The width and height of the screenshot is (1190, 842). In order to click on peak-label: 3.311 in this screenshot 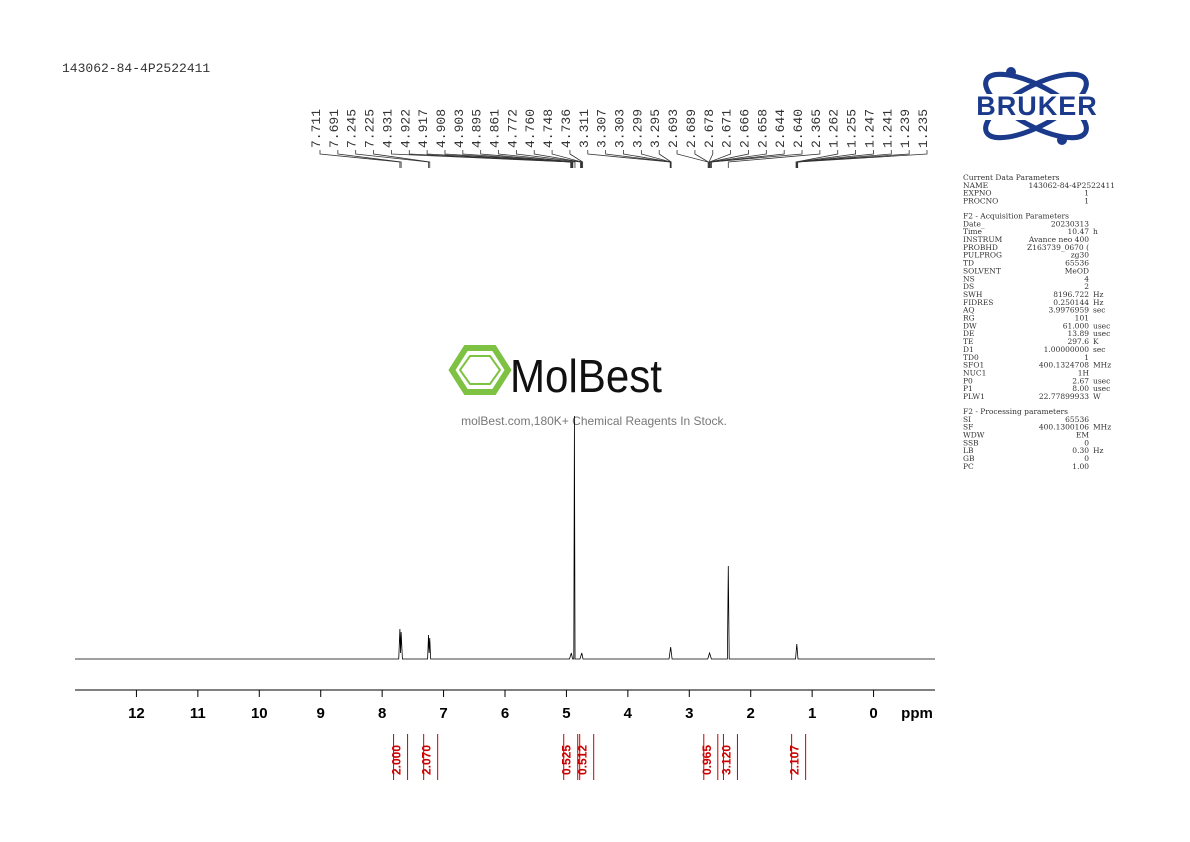, I will do `click(584, 128)`.